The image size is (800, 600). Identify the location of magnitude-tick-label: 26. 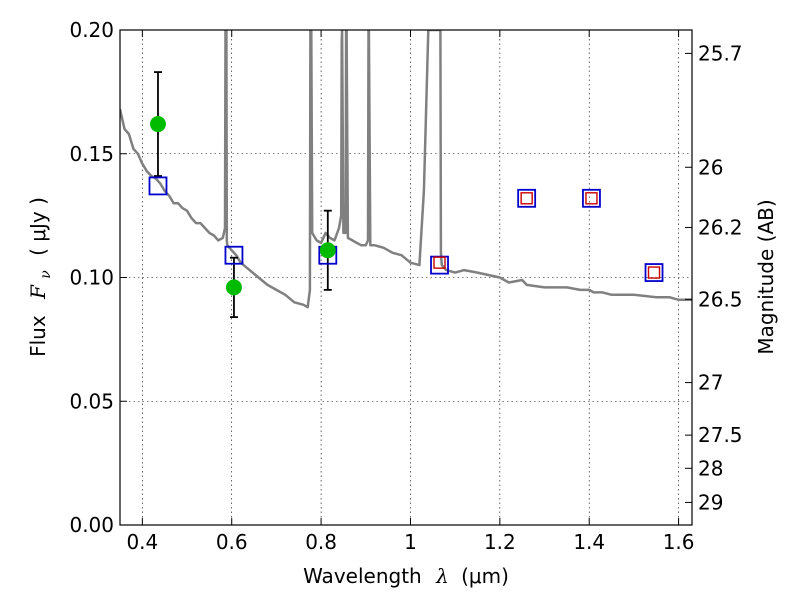
(710, 167).